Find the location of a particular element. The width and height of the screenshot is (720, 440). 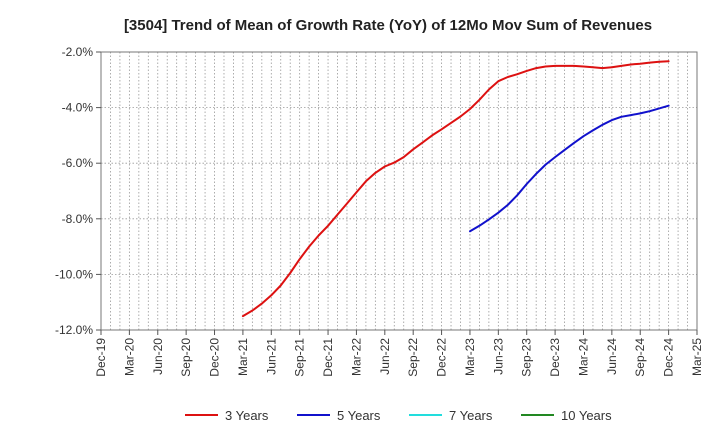

x-tick-label: Jun-21 is located at coordinates (271, 356).